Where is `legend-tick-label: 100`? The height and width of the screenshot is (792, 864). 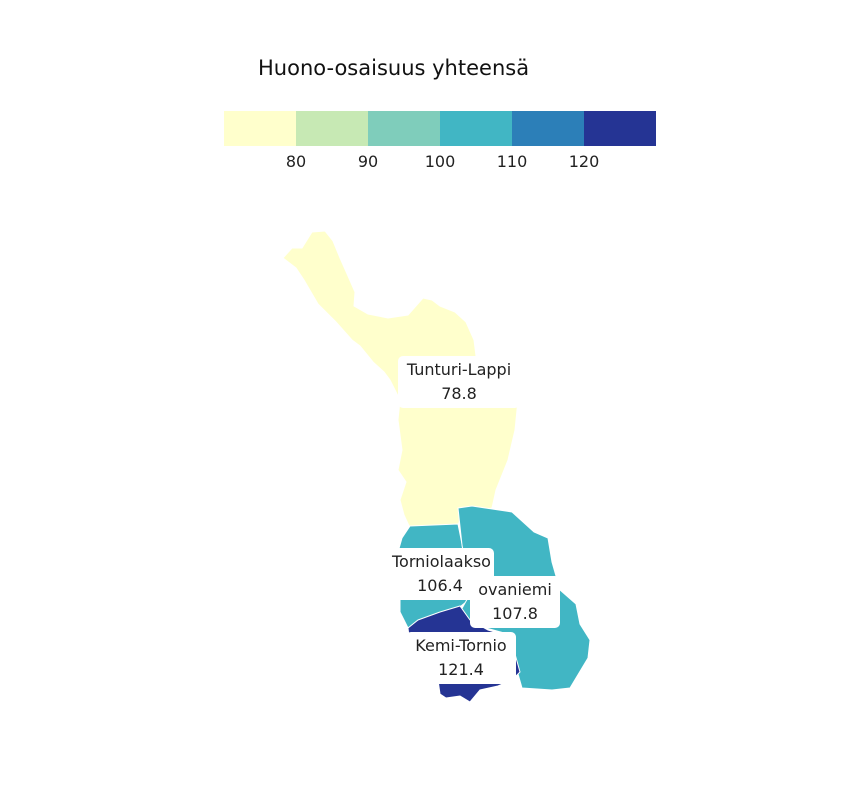 legend-tick-label: 100 is located at coordinates (440, 161).